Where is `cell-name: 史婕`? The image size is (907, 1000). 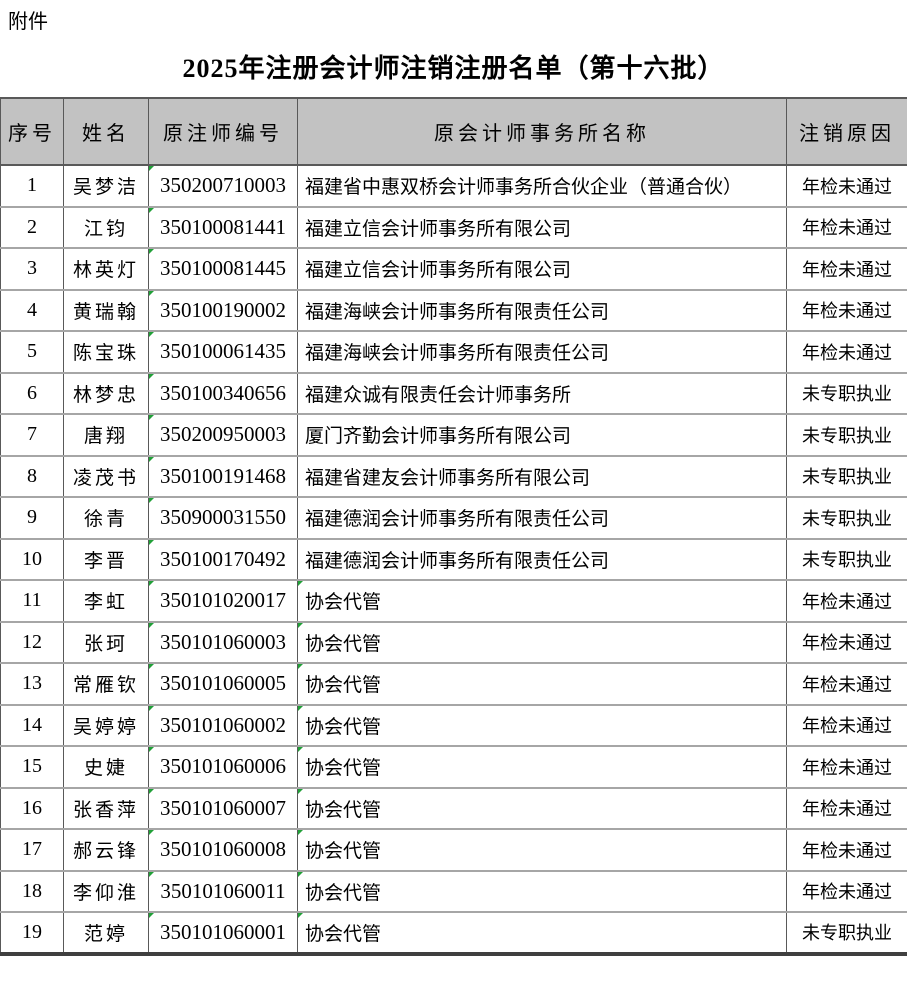 cell-name: 史婕 is located at coordinates (106, 767).